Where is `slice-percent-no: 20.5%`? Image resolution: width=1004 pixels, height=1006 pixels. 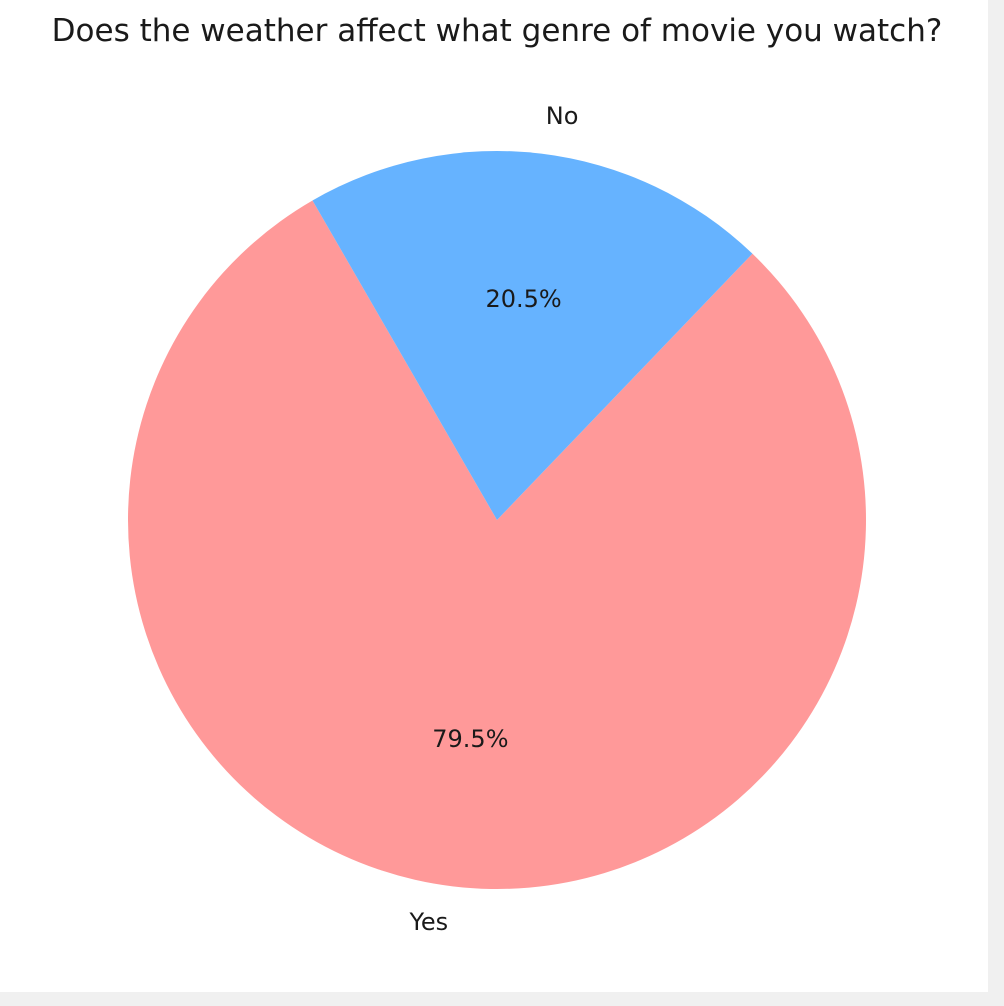
slice-percent-no: 20.5% is located at coordinates (523, 299).